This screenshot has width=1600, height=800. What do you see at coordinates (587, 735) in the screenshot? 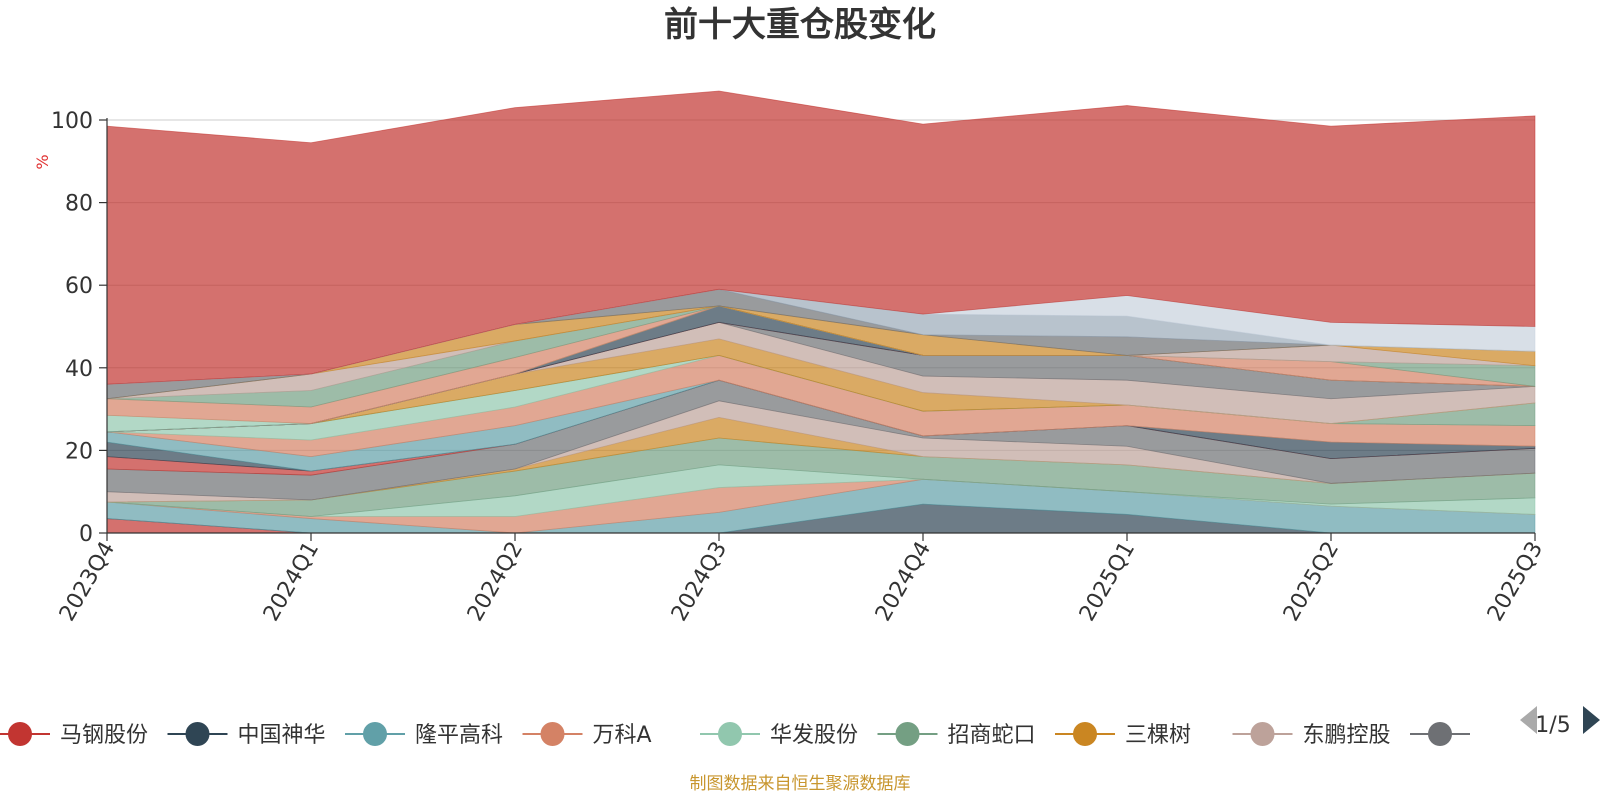
I see `legend-item-3: 万科A` at bounding box center [587, 735].